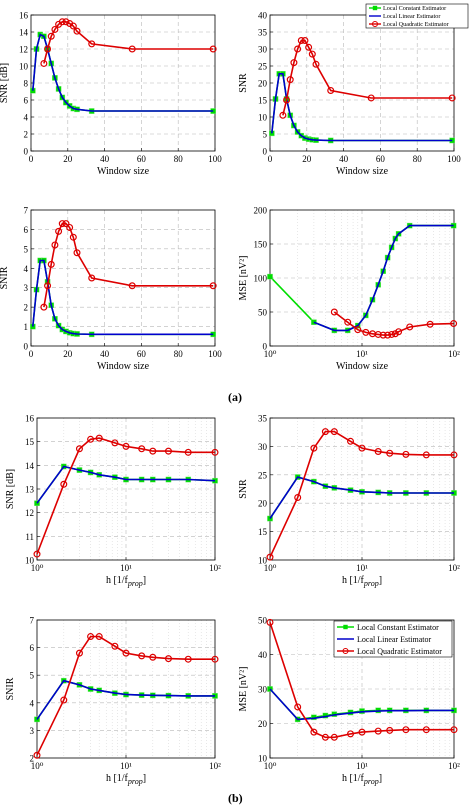 This screenshot has height=812, width=474. Describe the element at coordinates (263, 621) in the screenshot. I see `y-tick-label: 50` at that location.